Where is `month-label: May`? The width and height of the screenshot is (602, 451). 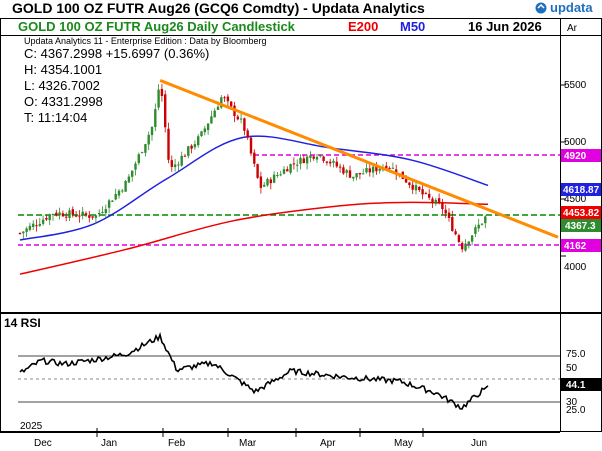
month-label: May is located at coordinates (403, 443).